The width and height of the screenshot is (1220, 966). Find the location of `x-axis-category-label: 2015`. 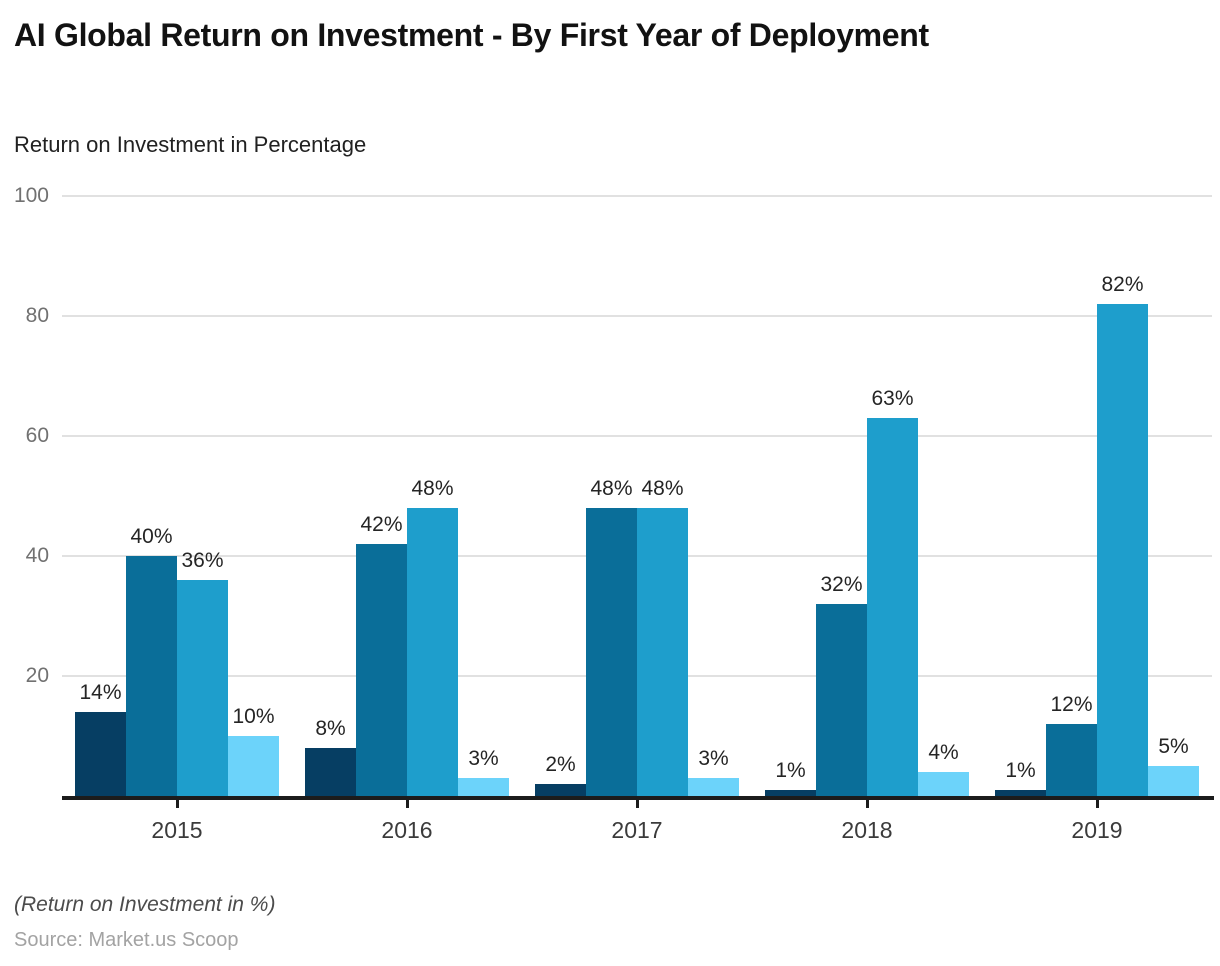

x-axis-category-label: 2015 is located at coordinates (177, 830).